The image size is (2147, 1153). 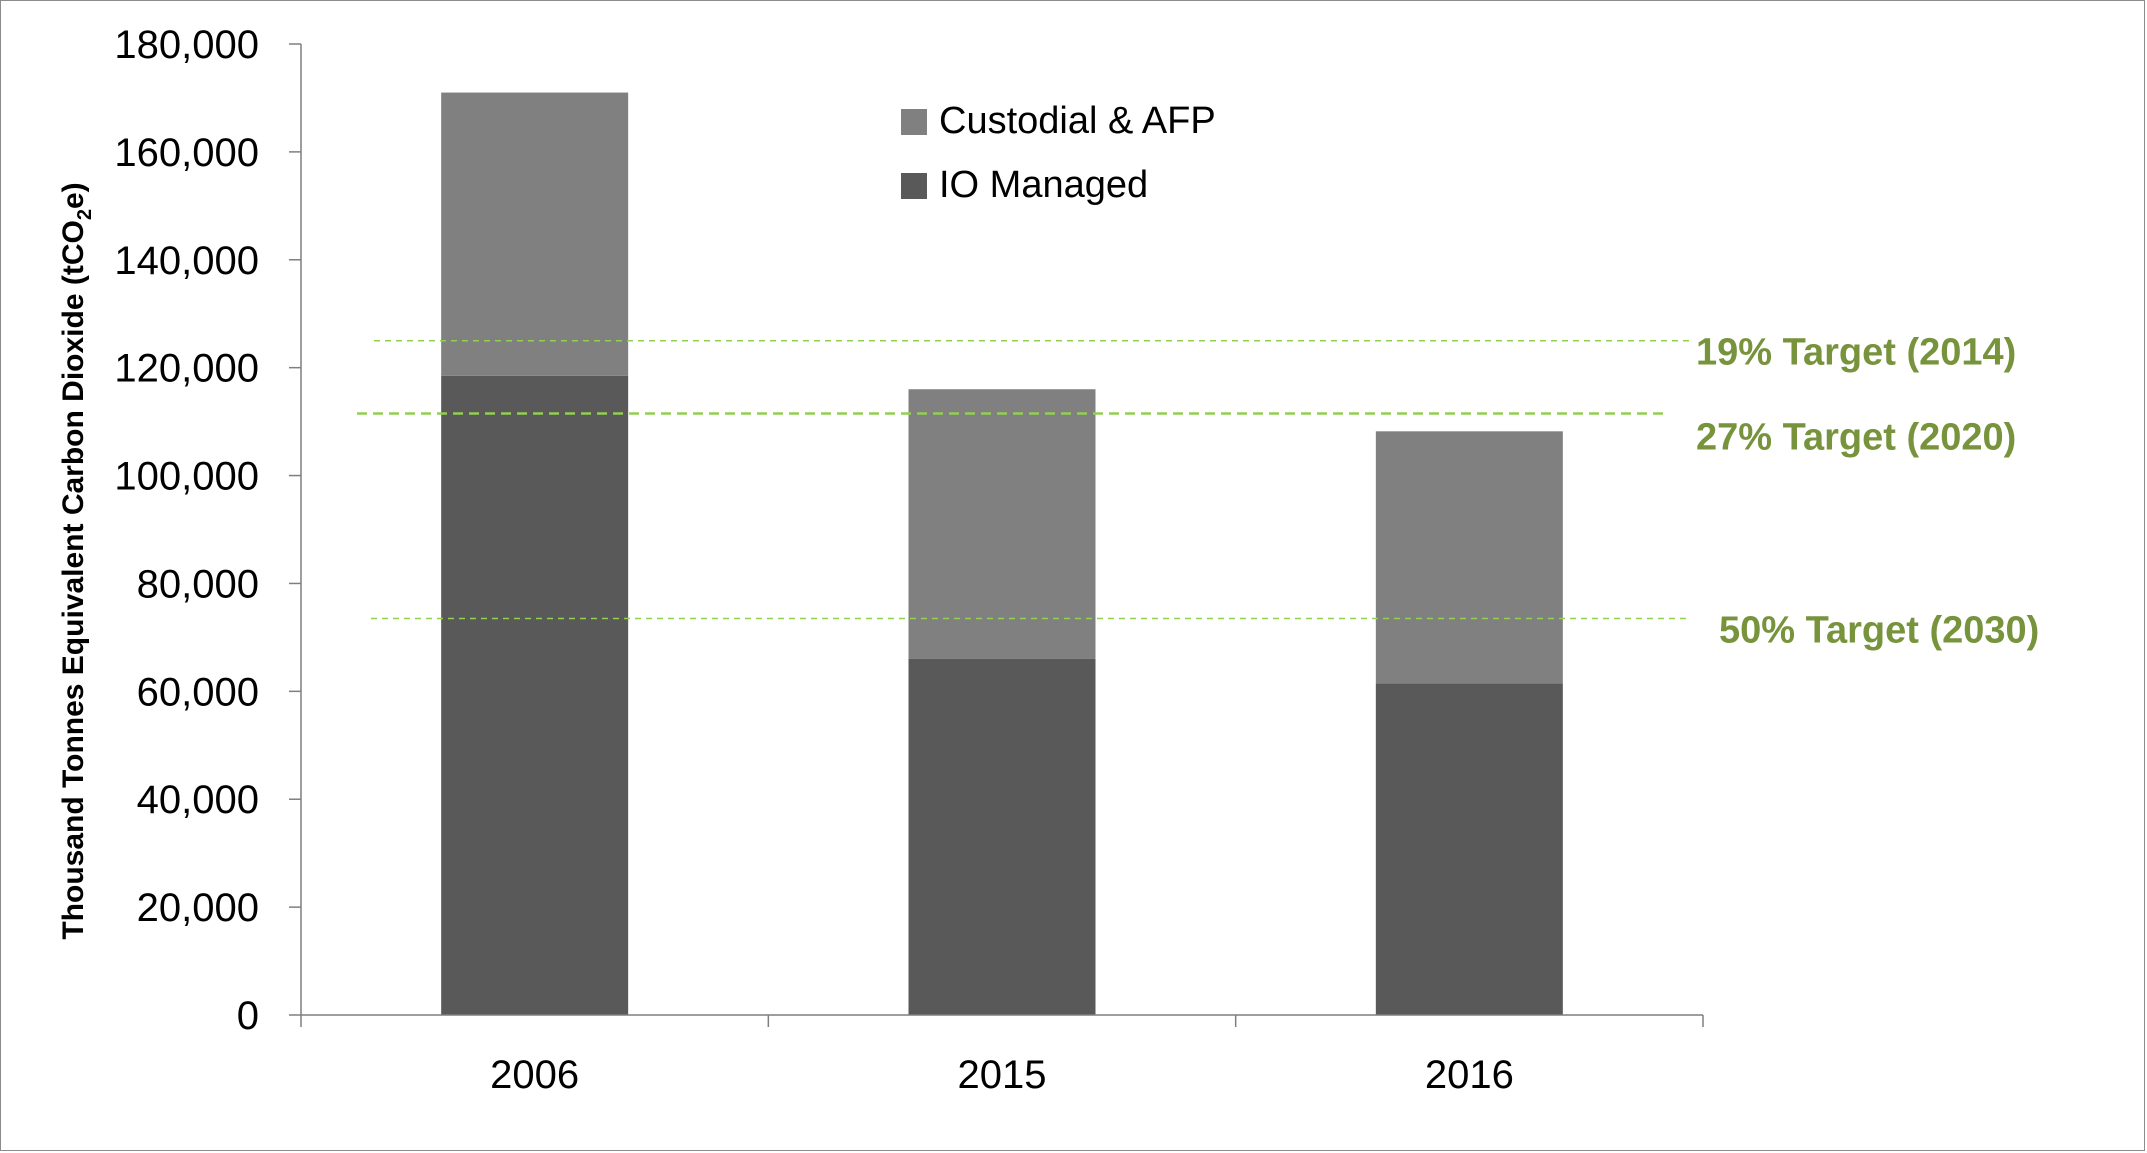 I want to click on y-axis-title-subscript: 2, so click(x=85, y=214).